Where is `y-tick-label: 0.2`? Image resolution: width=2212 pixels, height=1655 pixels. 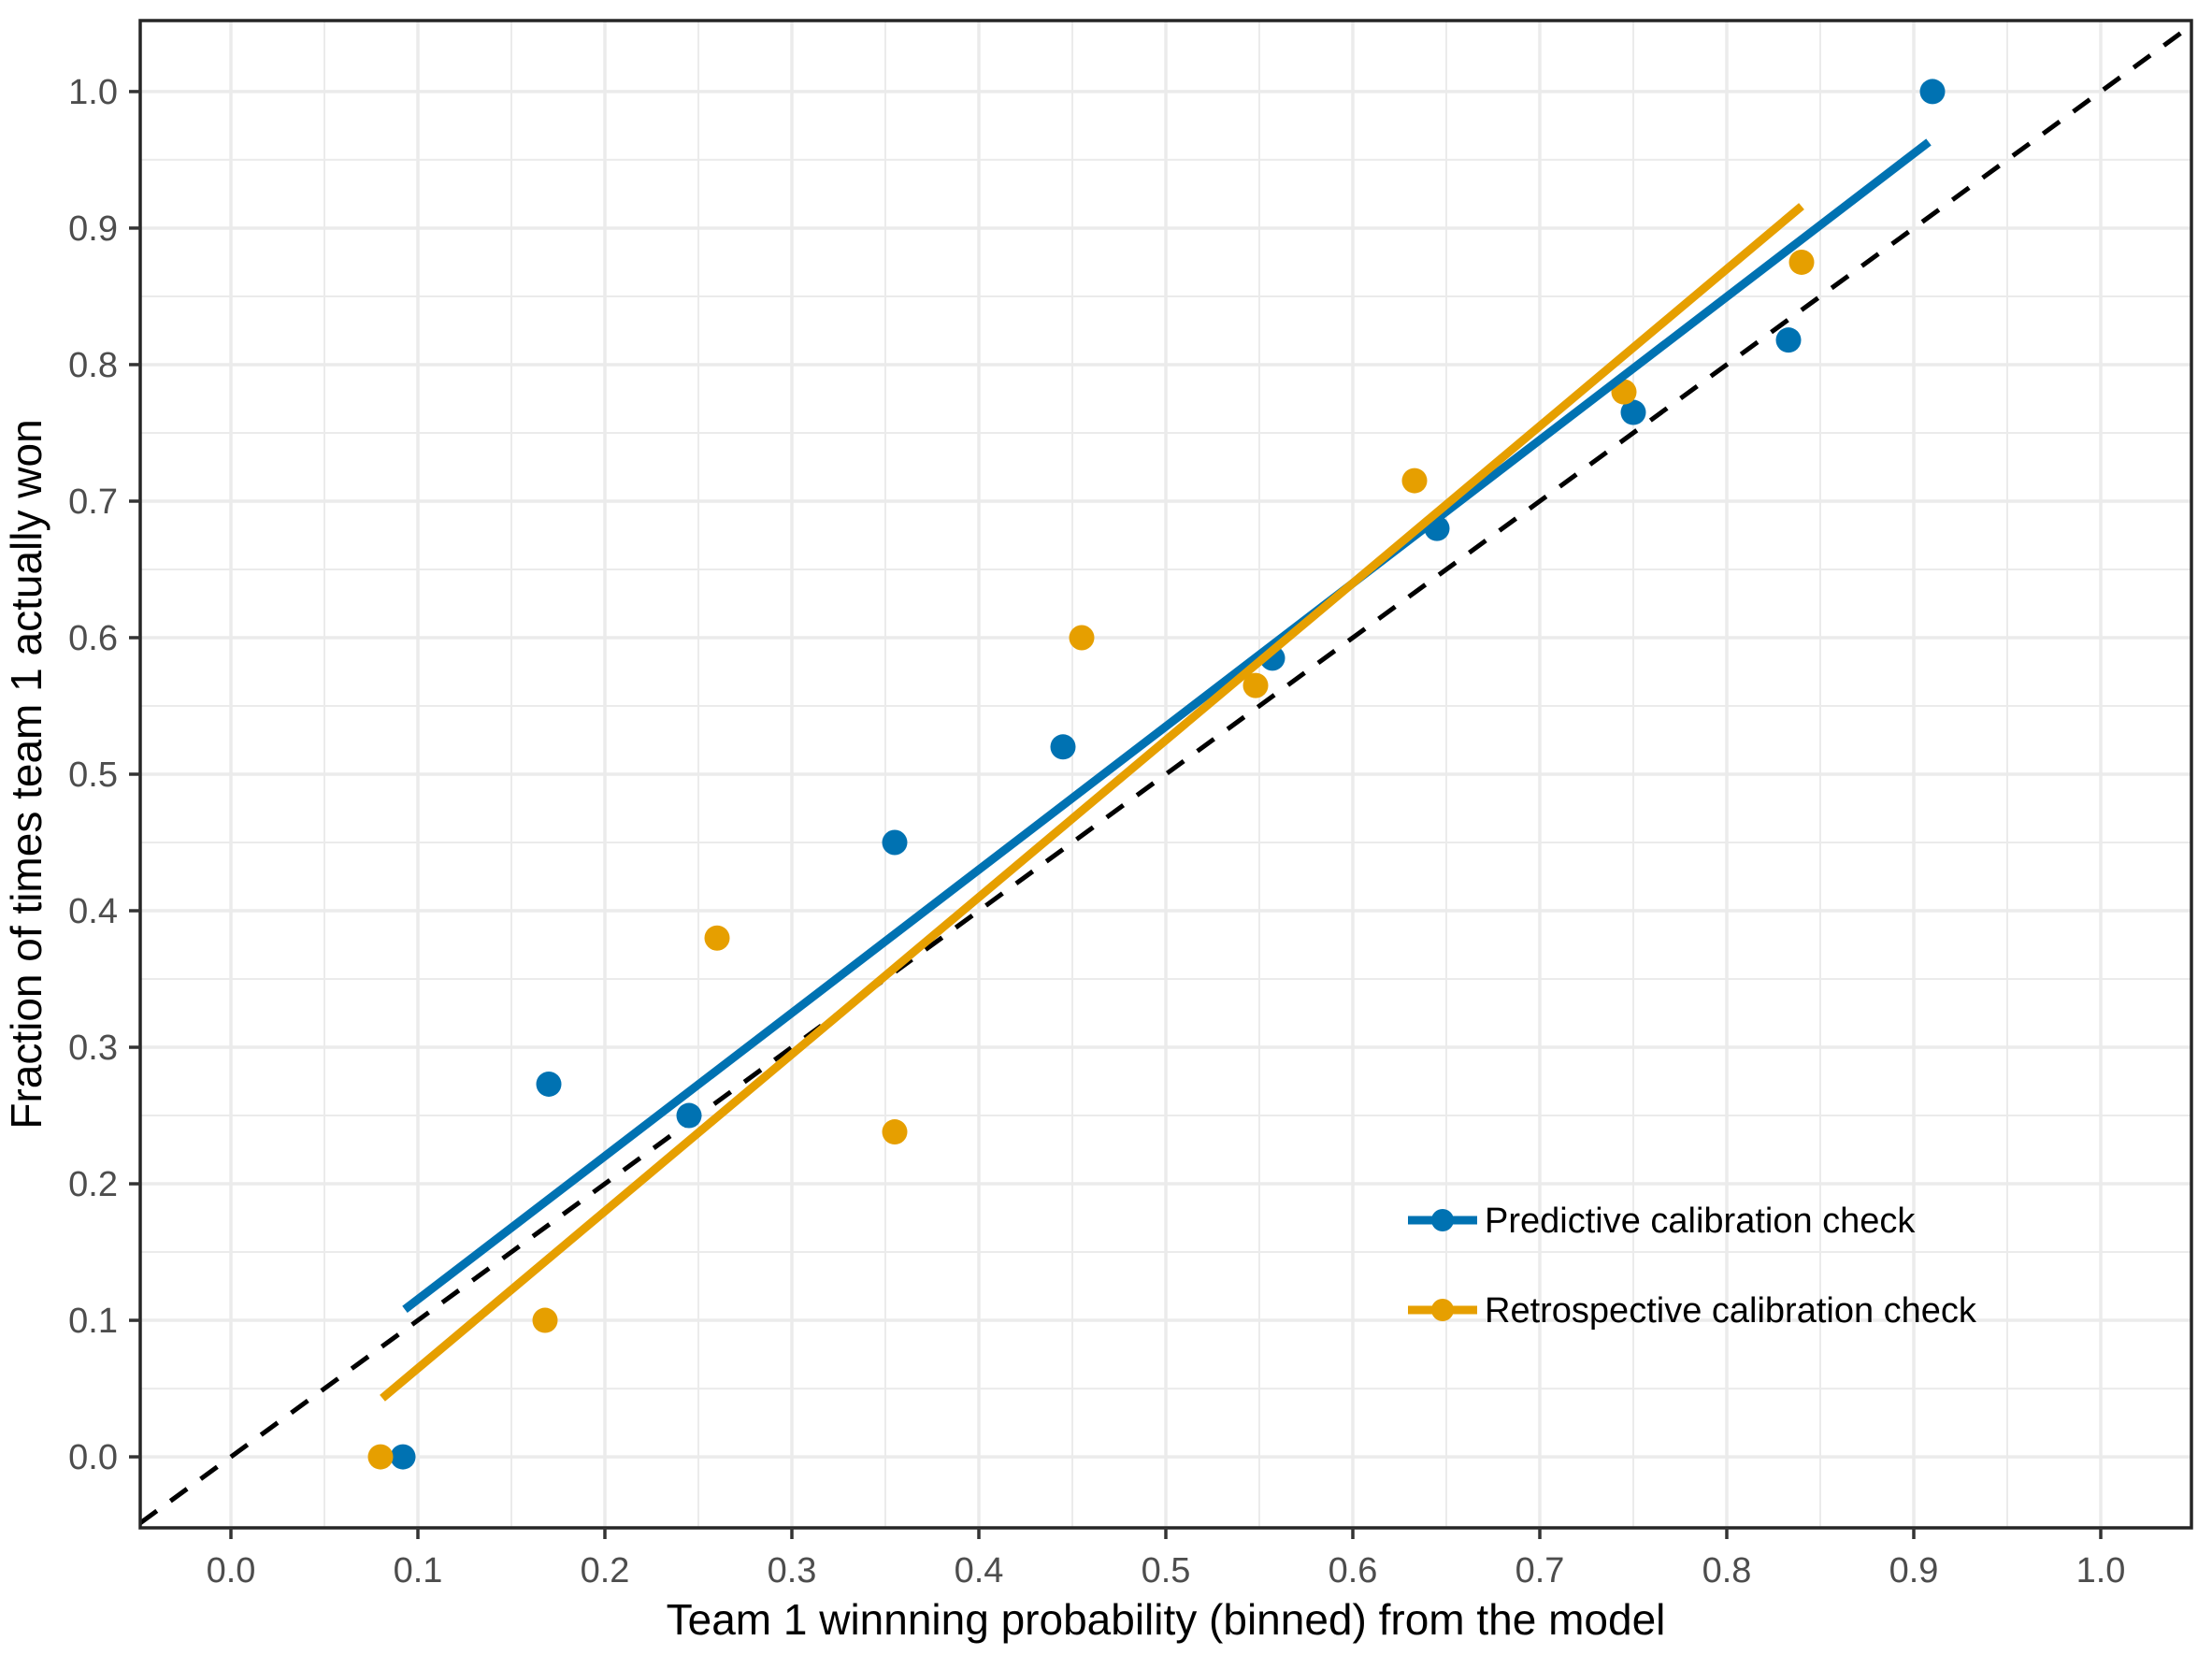 y-tick-label: 0.2 is located at coordinates (93, 1184).